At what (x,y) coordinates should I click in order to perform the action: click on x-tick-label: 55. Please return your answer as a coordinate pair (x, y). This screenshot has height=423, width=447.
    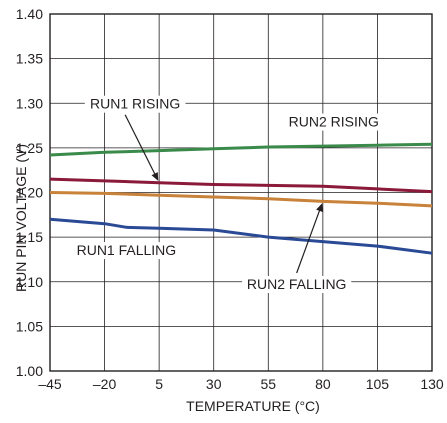
    Looking at the image, I should click on (268, 384).